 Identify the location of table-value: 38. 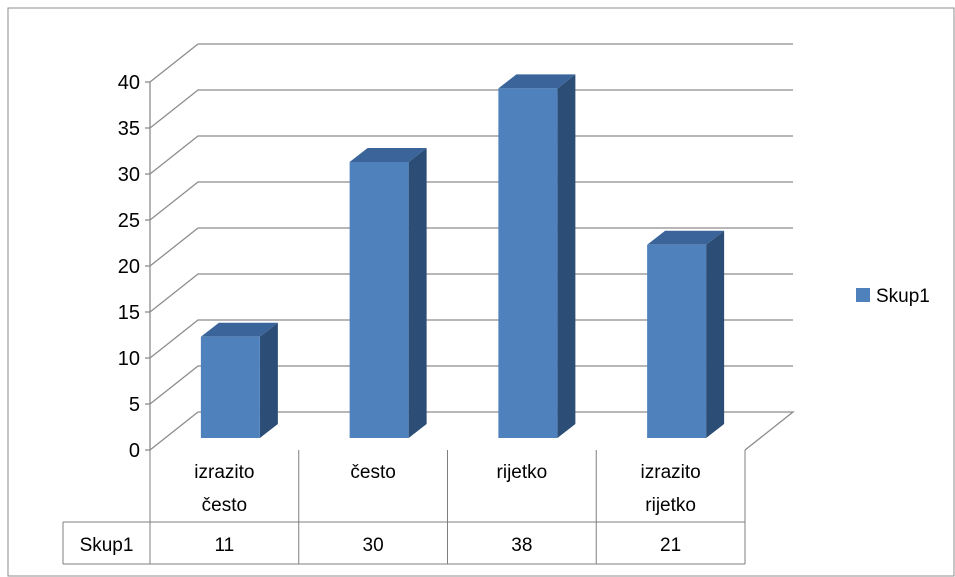
(521, 545).